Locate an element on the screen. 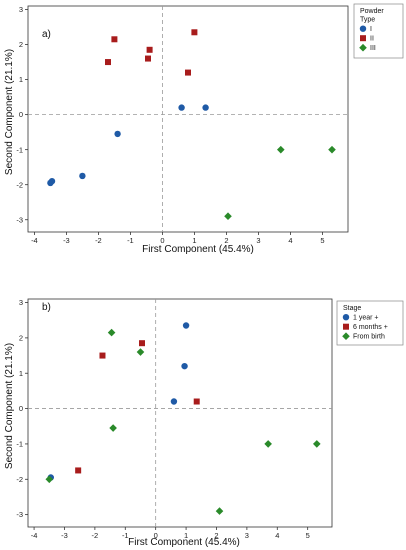 This screenshot has height=550, width=406. legend-entry-label: 6 months + is located at coordinates (370, 327).